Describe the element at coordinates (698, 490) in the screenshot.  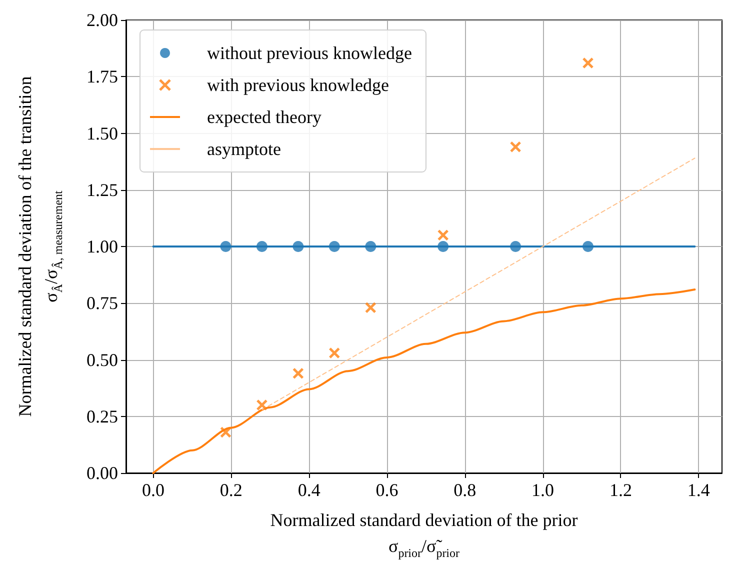
I see `x-tick-label: 1.4` at that location.